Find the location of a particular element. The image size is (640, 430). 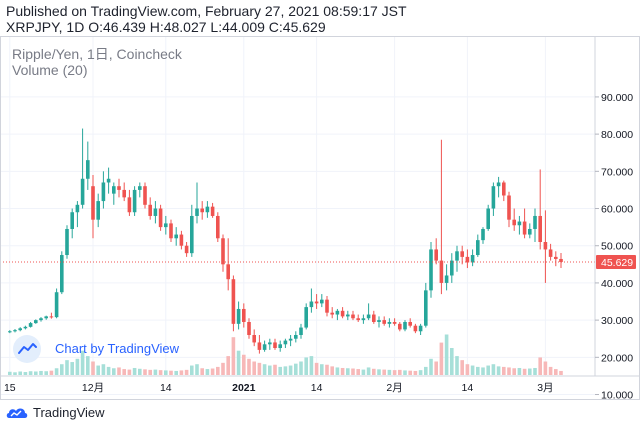

y-tick-label: 60.000 is located at coordinates (617, 210).